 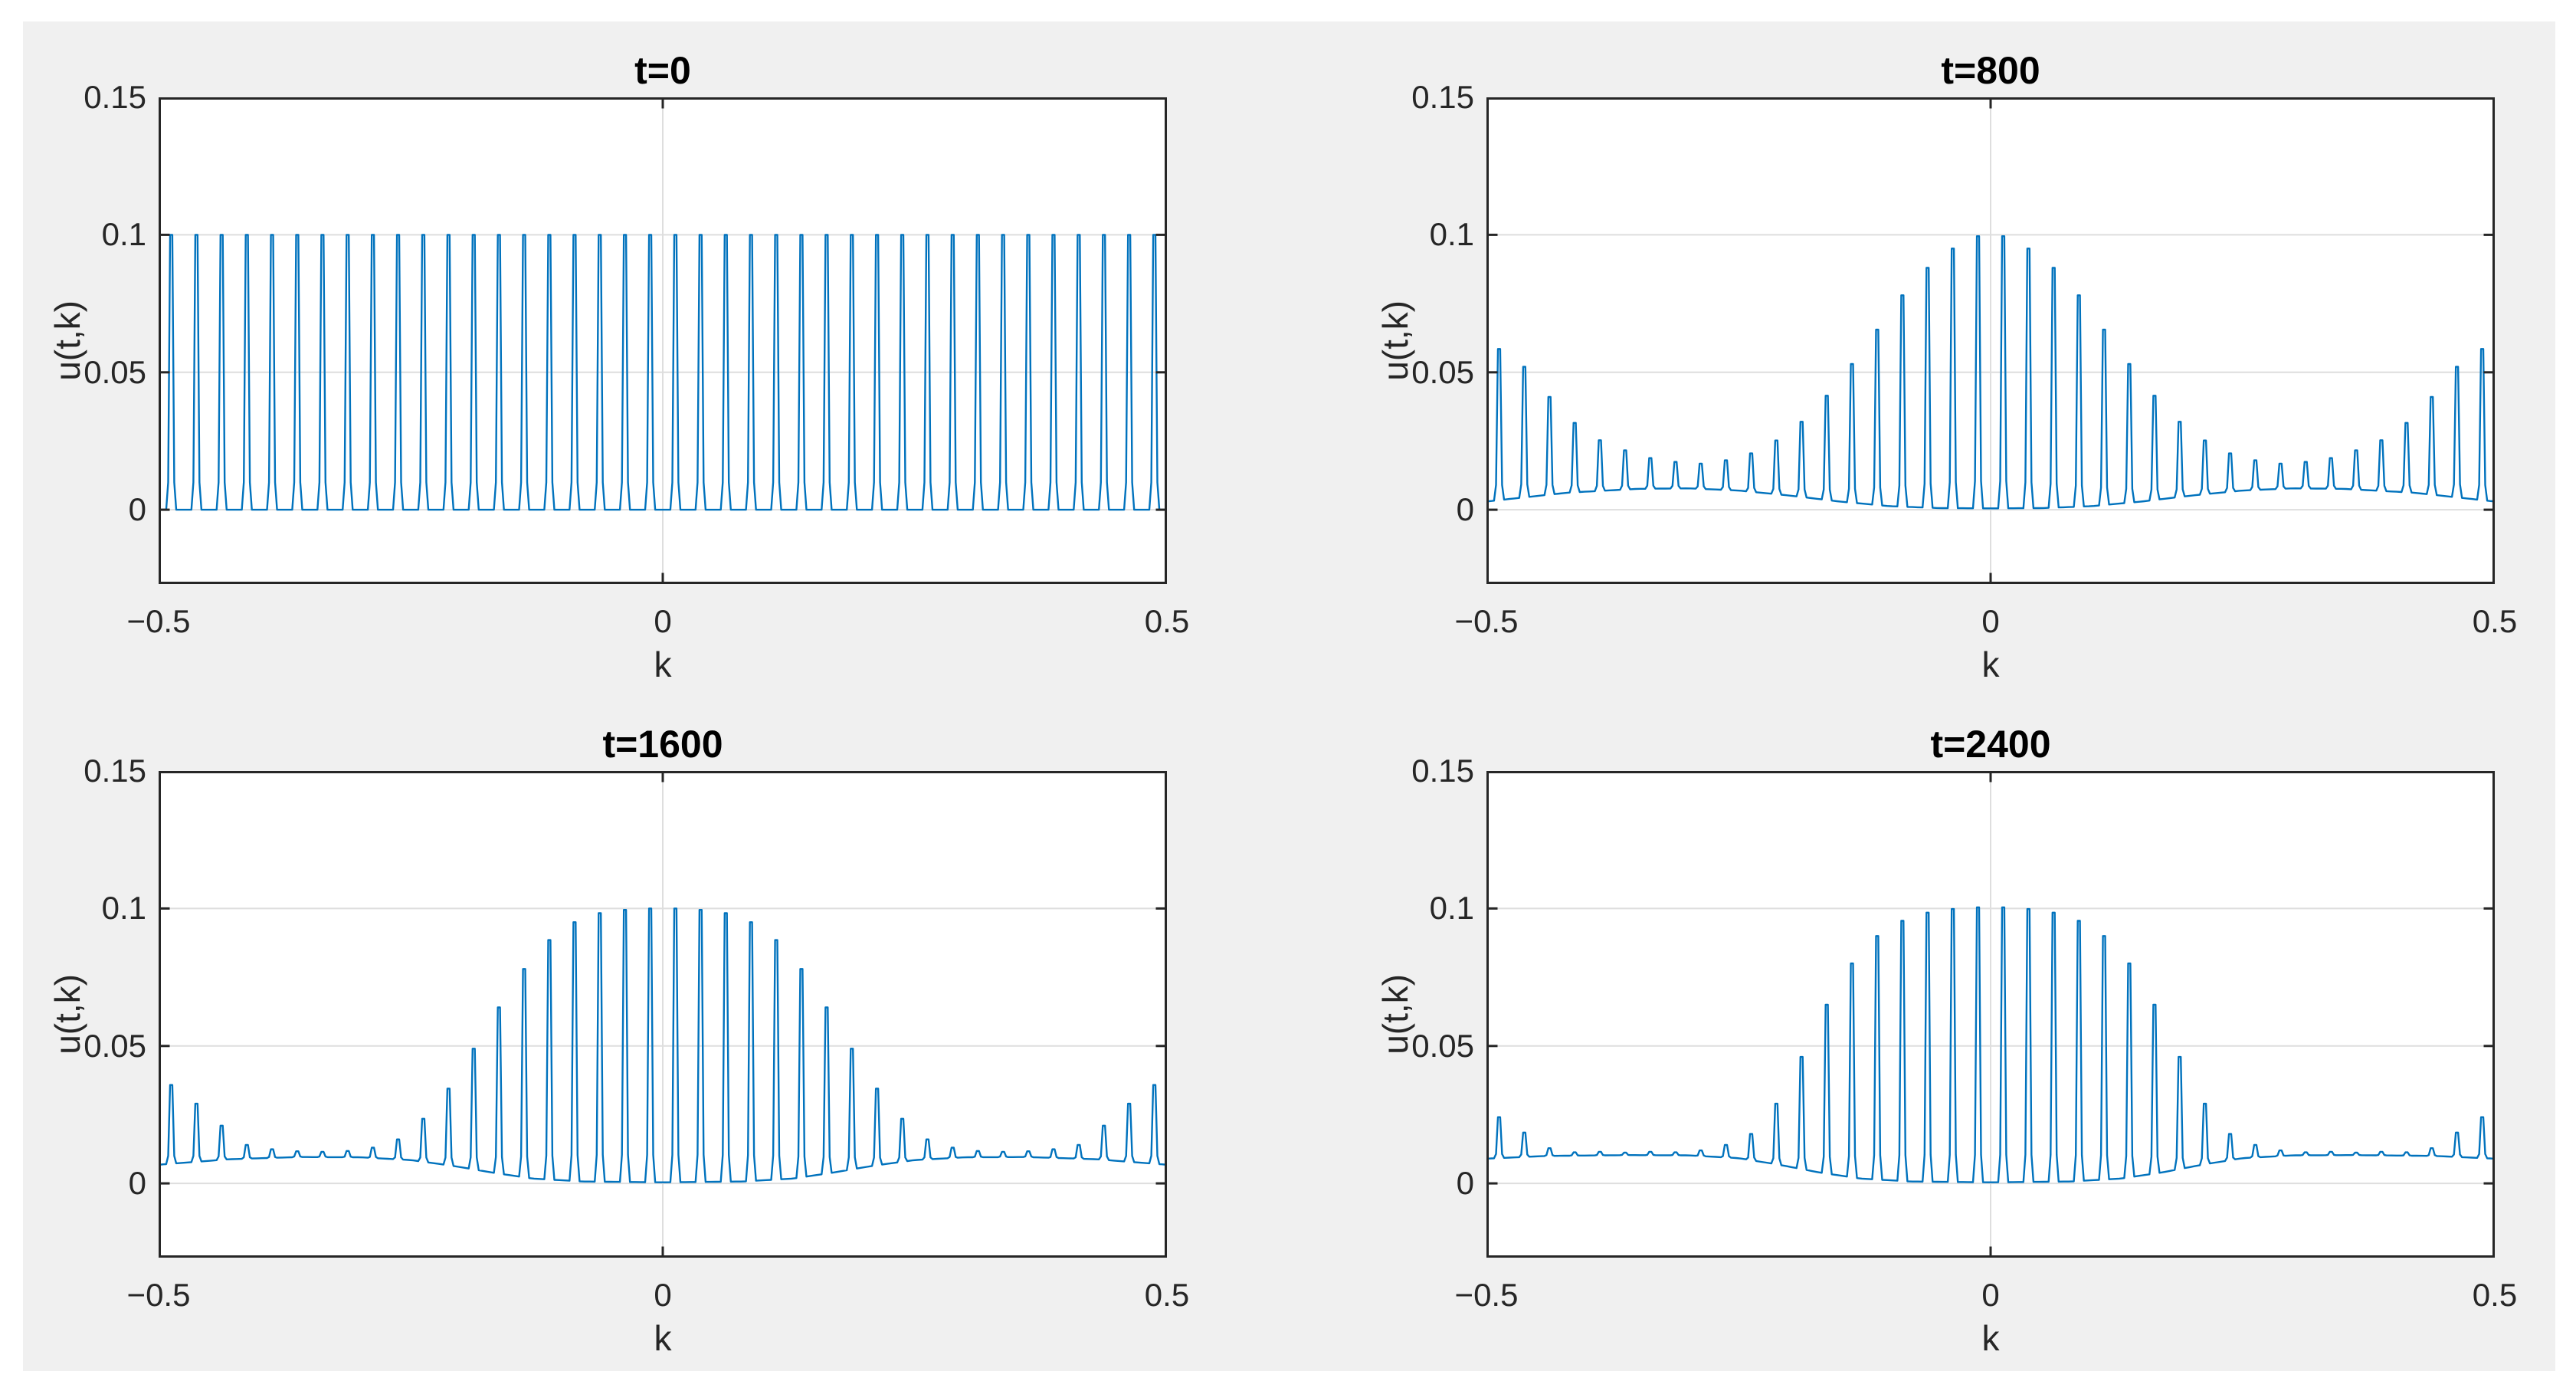 I want to click on subplot-title: t=800, so click(x=1991, y=70).